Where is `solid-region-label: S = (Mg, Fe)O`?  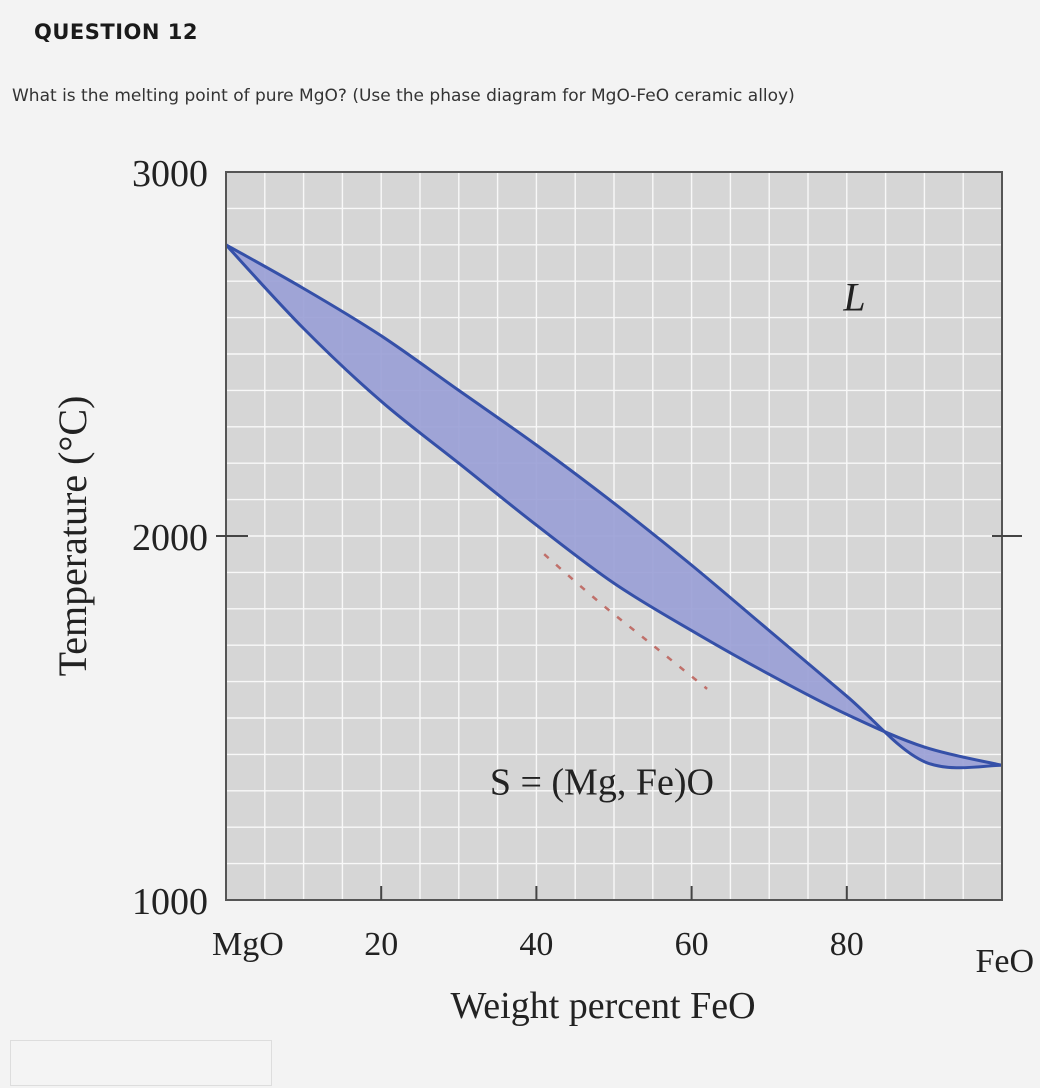
solid-region-label: S = (Mg, Fe)O is located at coordinates (602, 782).